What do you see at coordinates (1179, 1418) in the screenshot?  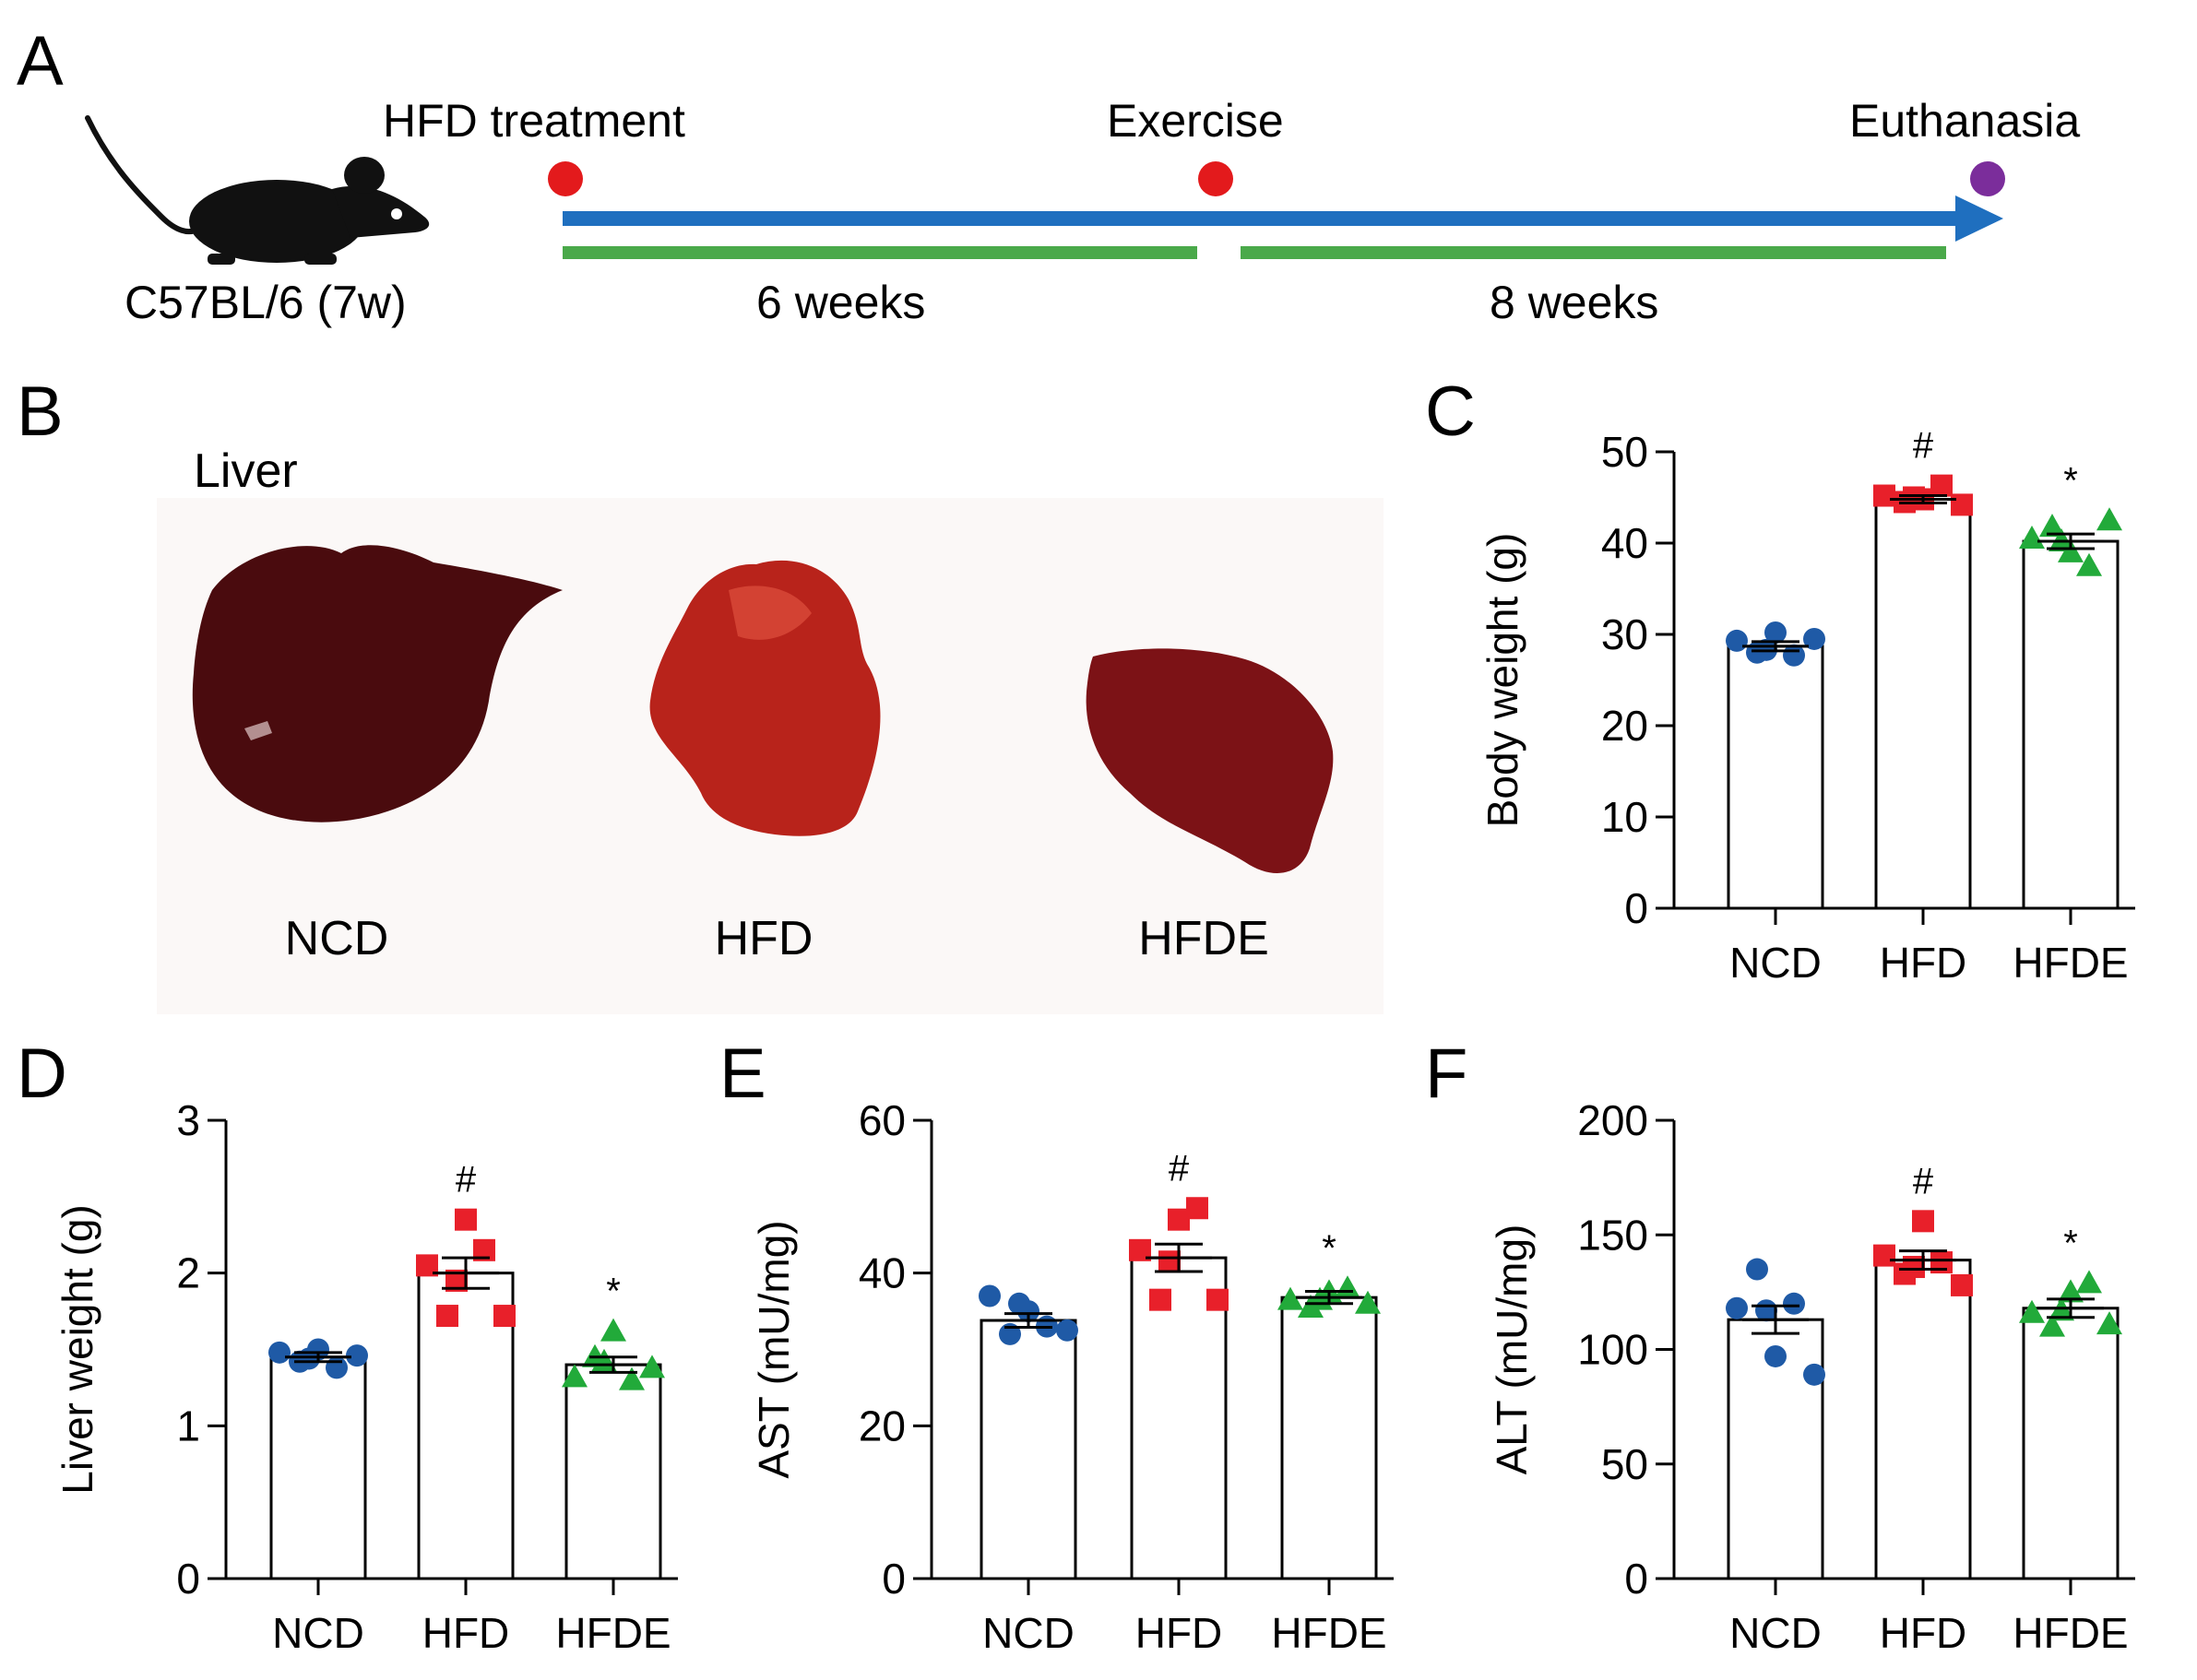 I see `bar-hfd` at bounding box center [1179, 1418].